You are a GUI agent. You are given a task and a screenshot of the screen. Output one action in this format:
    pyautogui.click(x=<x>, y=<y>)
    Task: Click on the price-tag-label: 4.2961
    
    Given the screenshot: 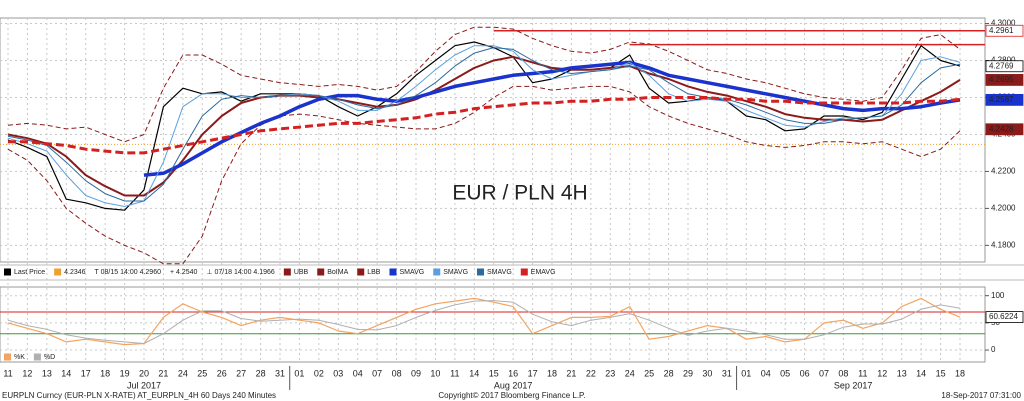 What is the action you would take?
    pyautogui.click(x=1001, y=30)
    